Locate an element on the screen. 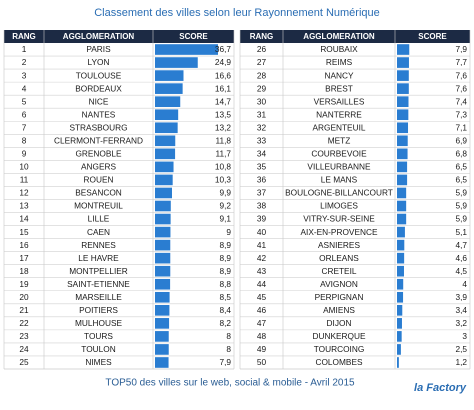 Image resolution: width=474 pixels, height=410 pixels. score-cell: 4 is located at coordinates (464, 284).